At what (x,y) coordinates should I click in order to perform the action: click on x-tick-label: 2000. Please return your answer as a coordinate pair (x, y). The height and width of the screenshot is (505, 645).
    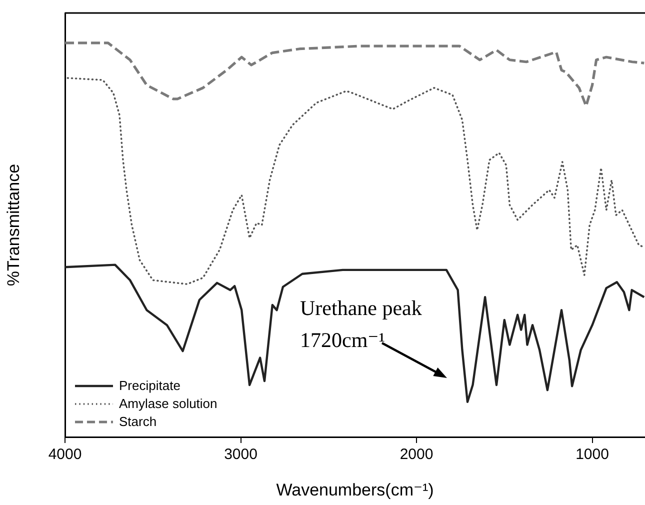
    Looking at the image, I should click on (417, 455).